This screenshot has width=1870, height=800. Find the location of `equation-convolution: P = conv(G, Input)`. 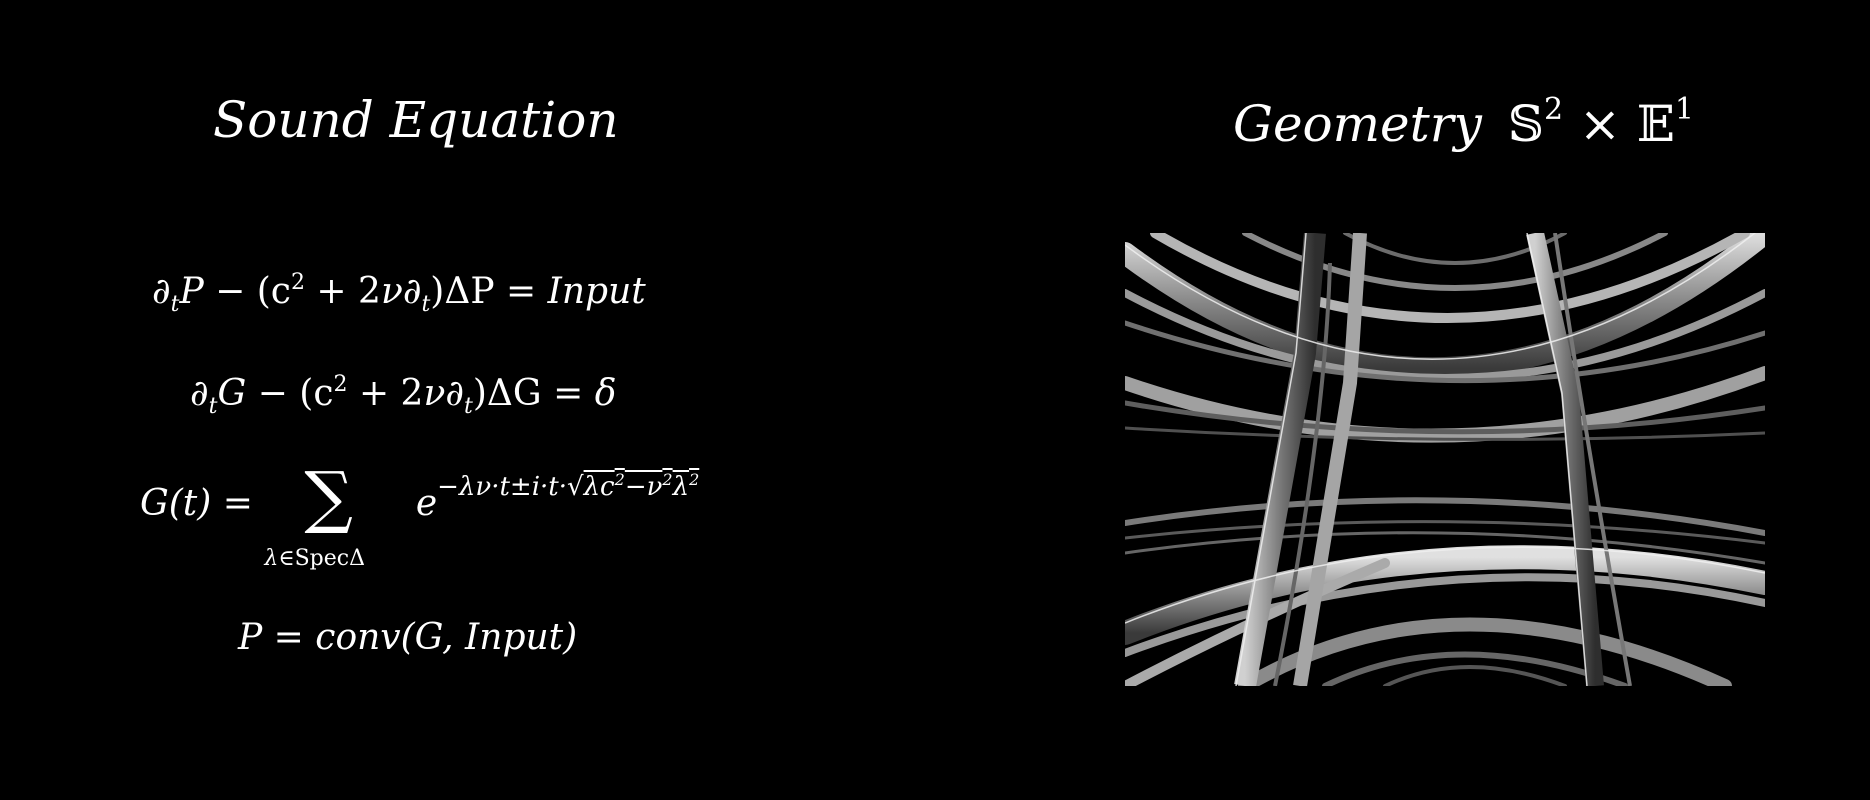

equation-convolution: P = conv(G, Input) is located at coordinates (408, 637).